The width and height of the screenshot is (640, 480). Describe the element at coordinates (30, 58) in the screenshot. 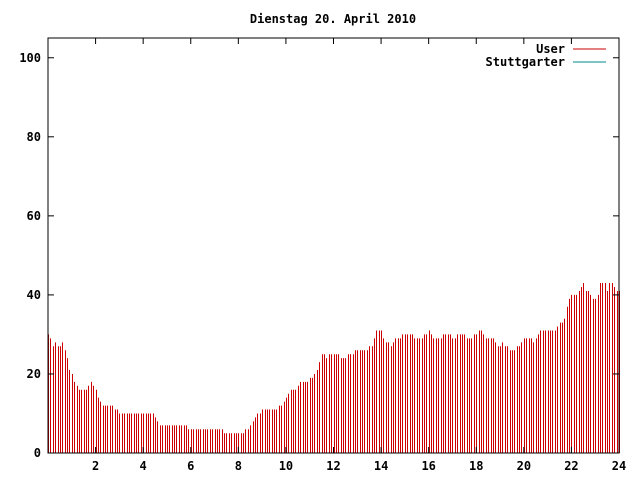

I see `y-tick-label: 100` at that location.